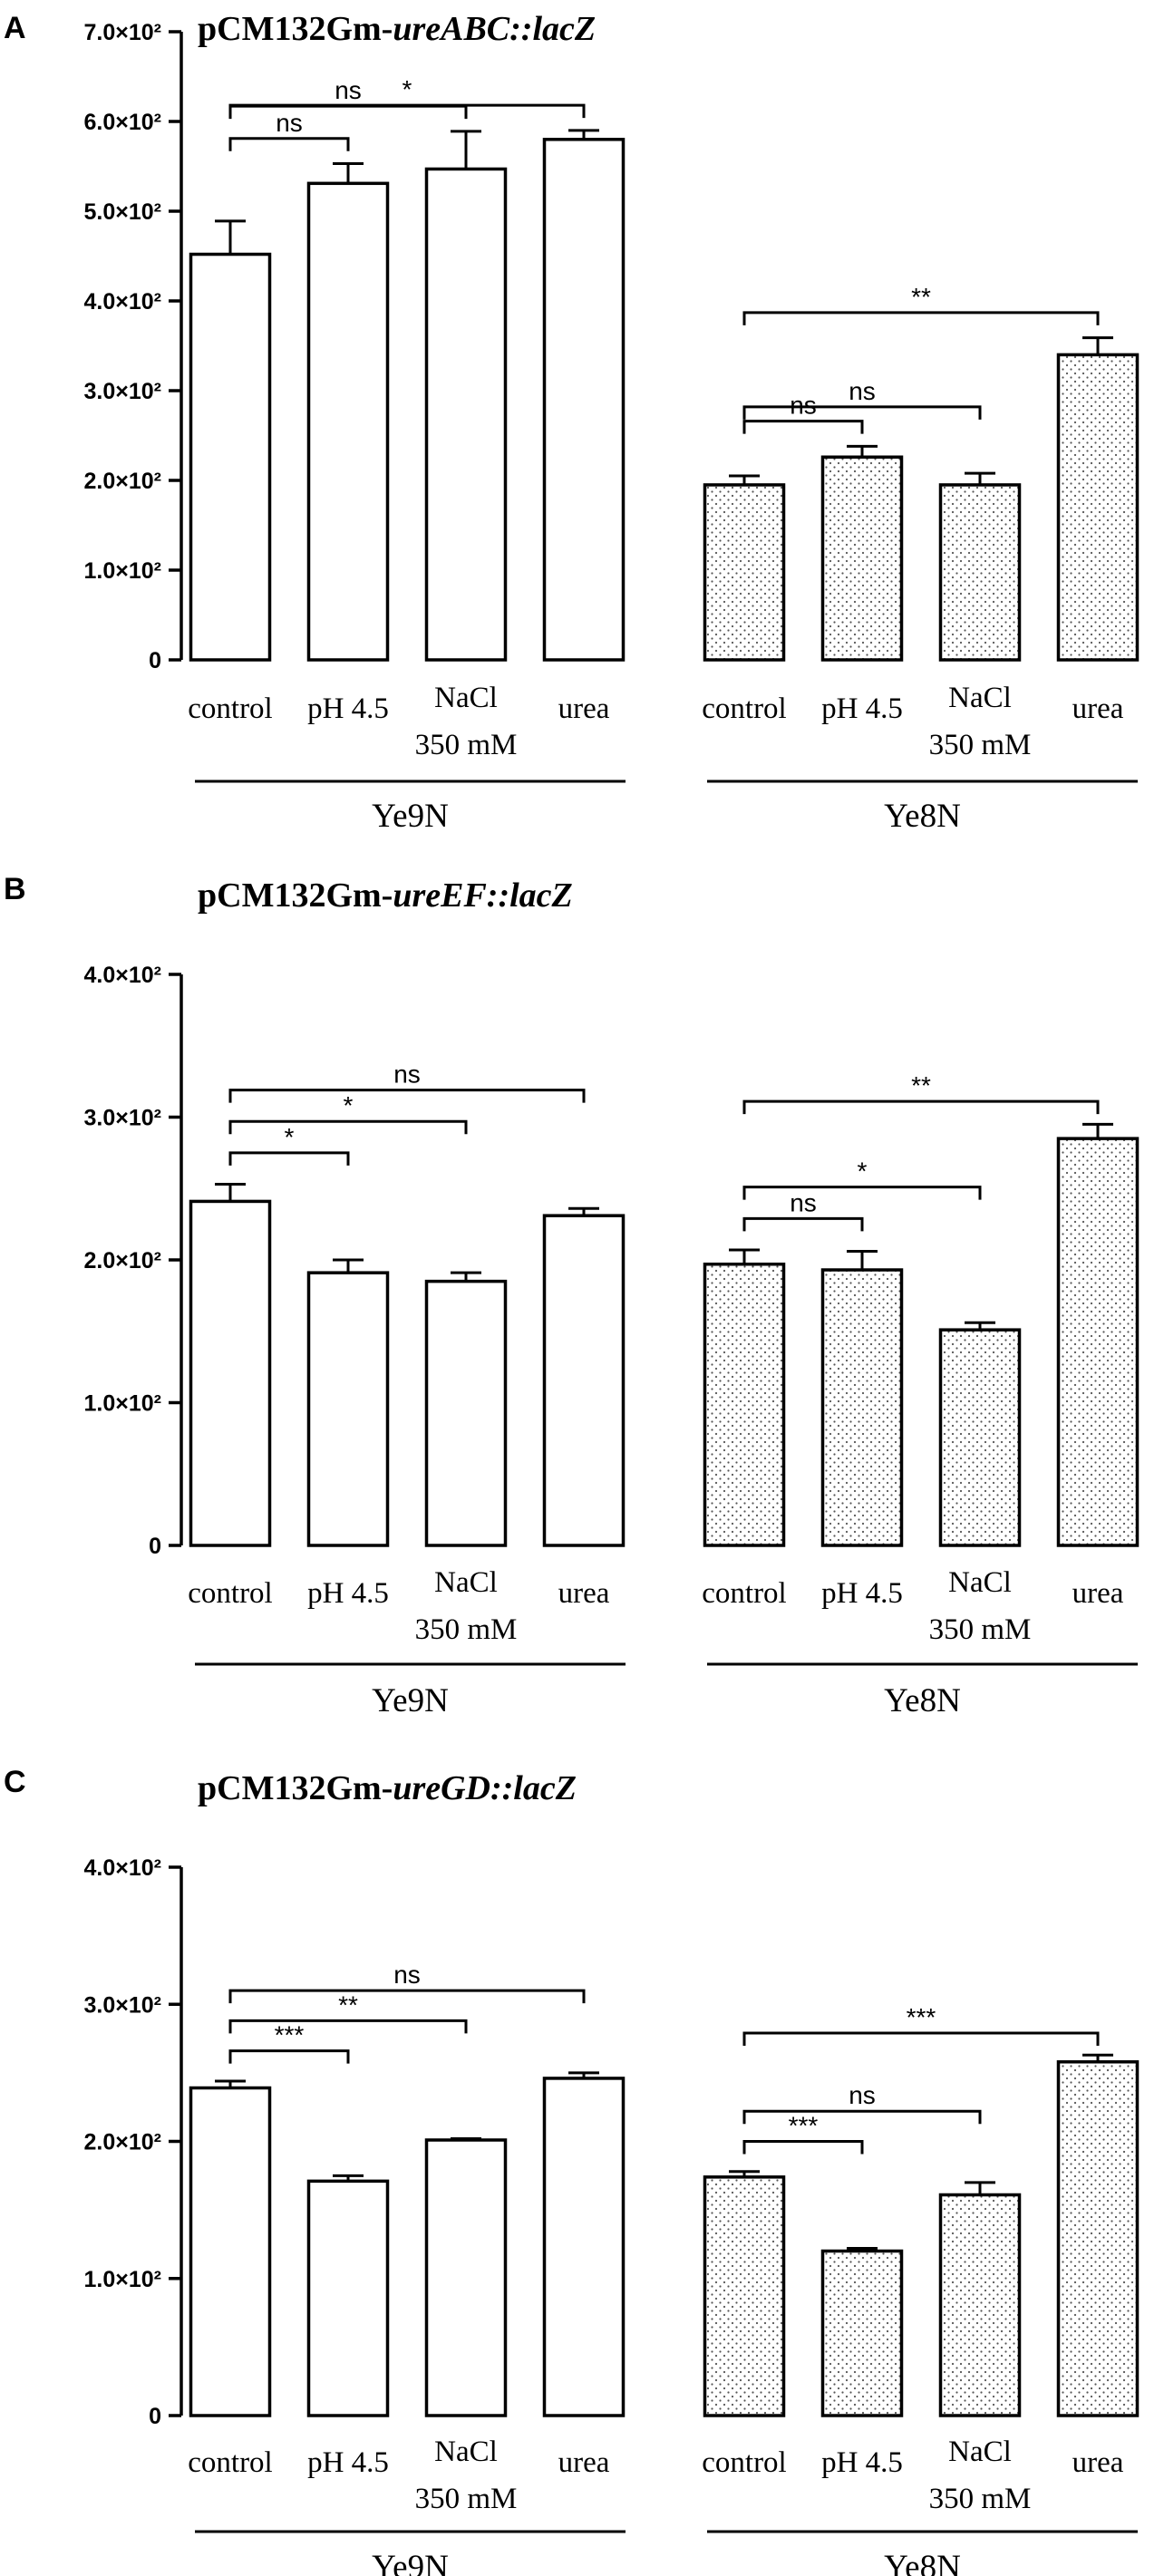 The height and width of the screenshot is (2576, 1164). Describe the element at coordinates (123, 32) in the screenshot. I see `y-tick-label: 7.0×10²` at that location.